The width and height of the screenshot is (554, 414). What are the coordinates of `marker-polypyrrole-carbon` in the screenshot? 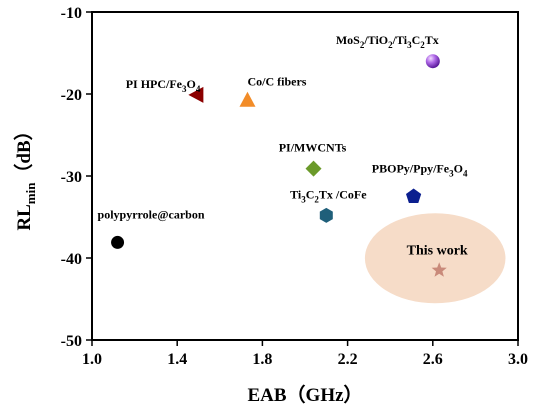 It's located at (118, 242).